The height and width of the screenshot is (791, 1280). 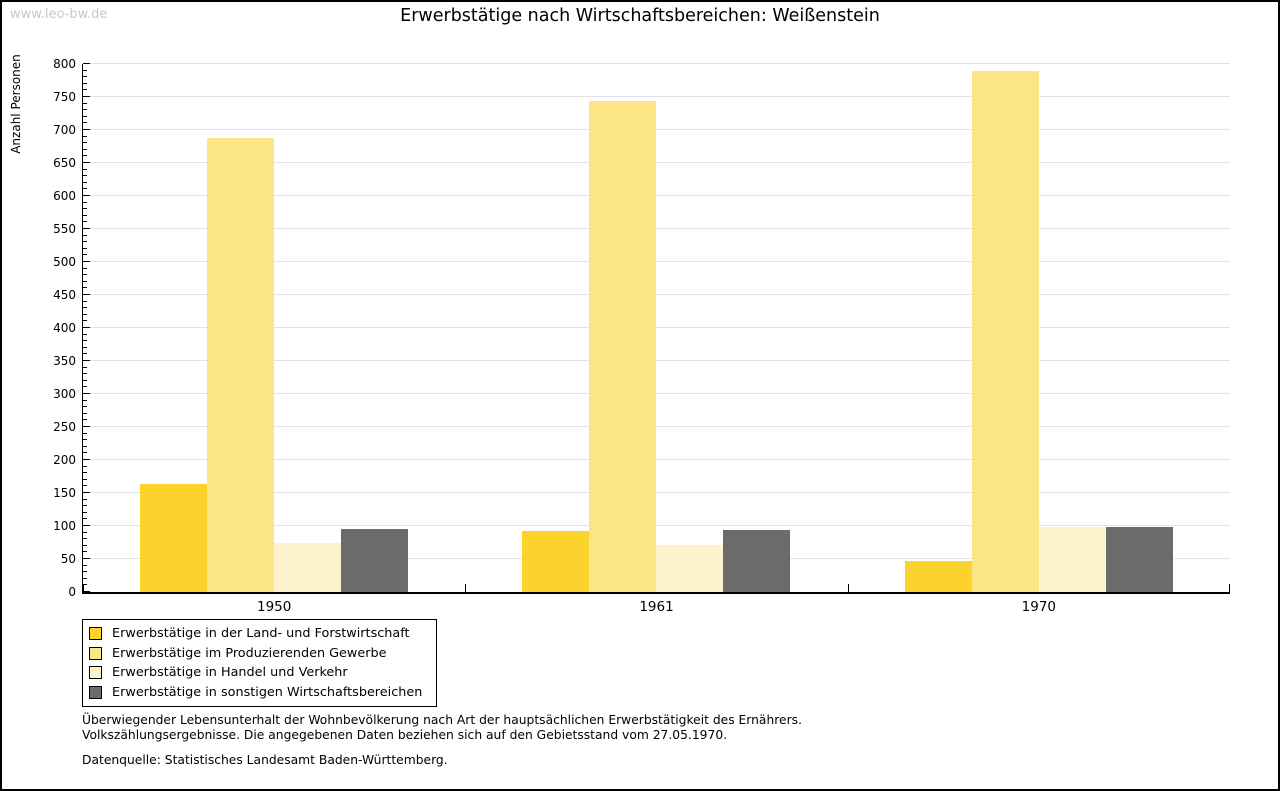 What do you see at coordinates (64, 229) in the screenshot?
I see `y-axis-tick-label: 550` at bounding box center [64, 229].